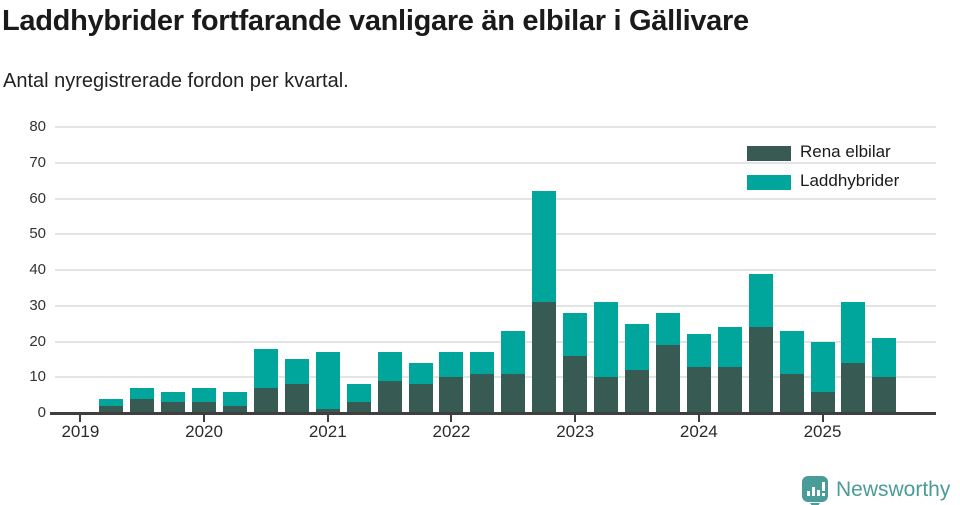  Describe the element at coordinates (41, 412) in the screenshot. I see `y-axis-label: 0` at that location.